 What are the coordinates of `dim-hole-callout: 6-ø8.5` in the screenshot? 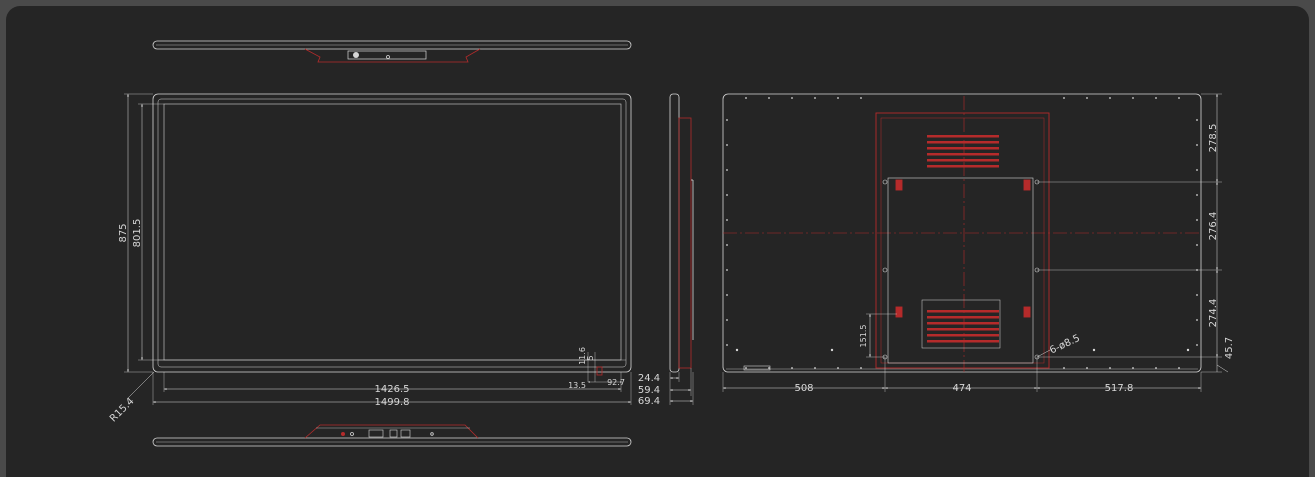 It's located at (1065, 344).